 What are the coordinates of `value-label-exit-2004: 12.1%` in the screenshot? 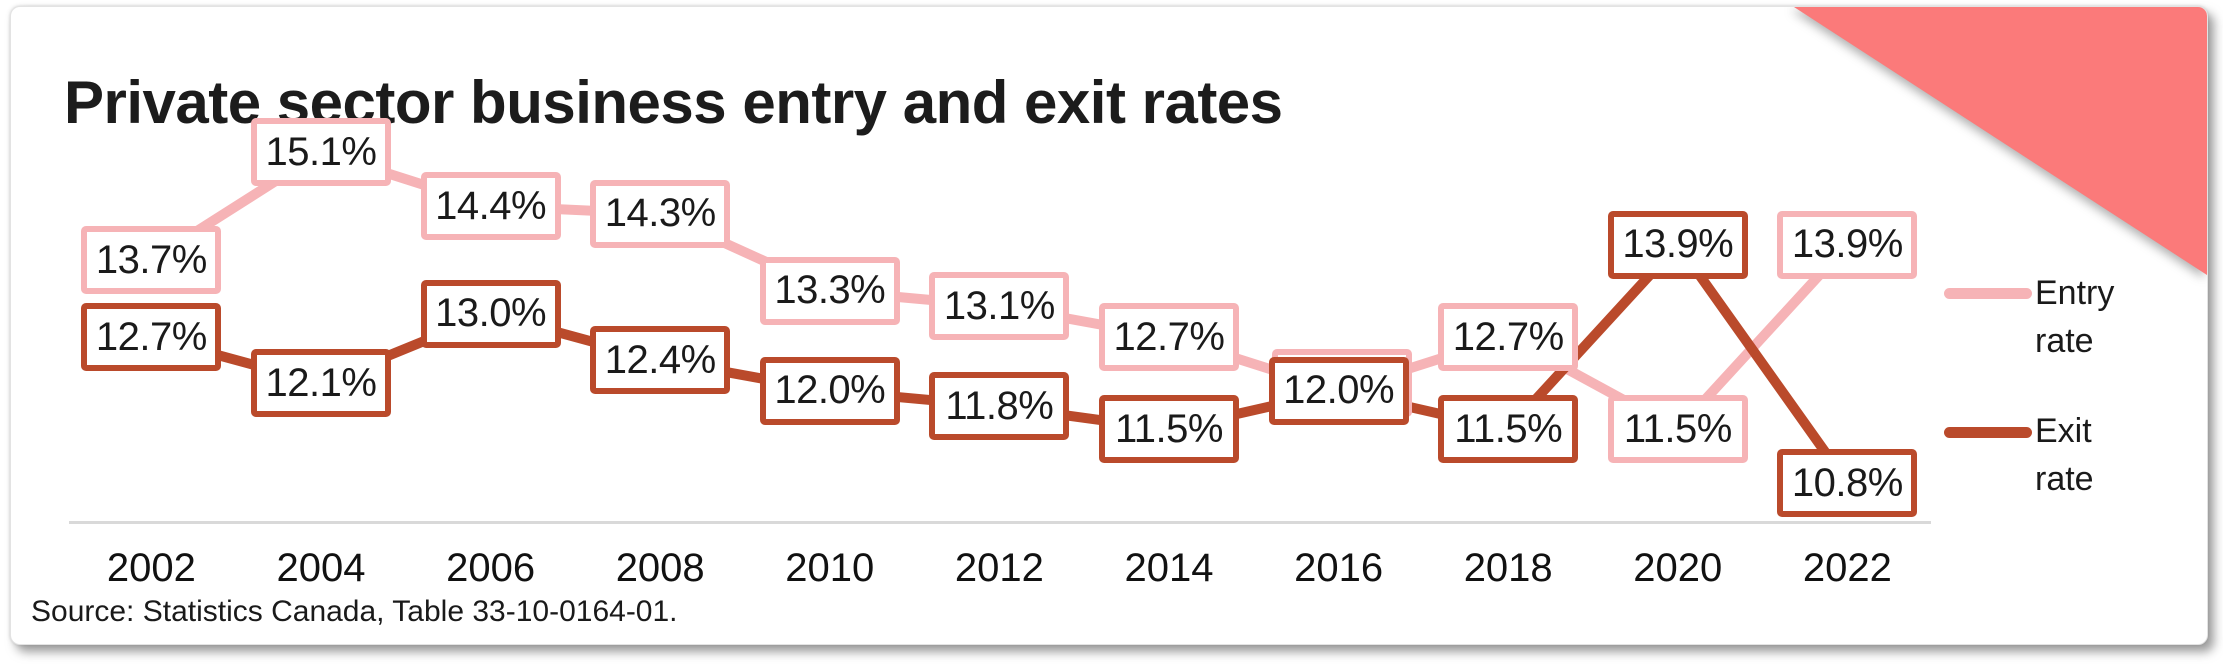 It's located at (321, 383).